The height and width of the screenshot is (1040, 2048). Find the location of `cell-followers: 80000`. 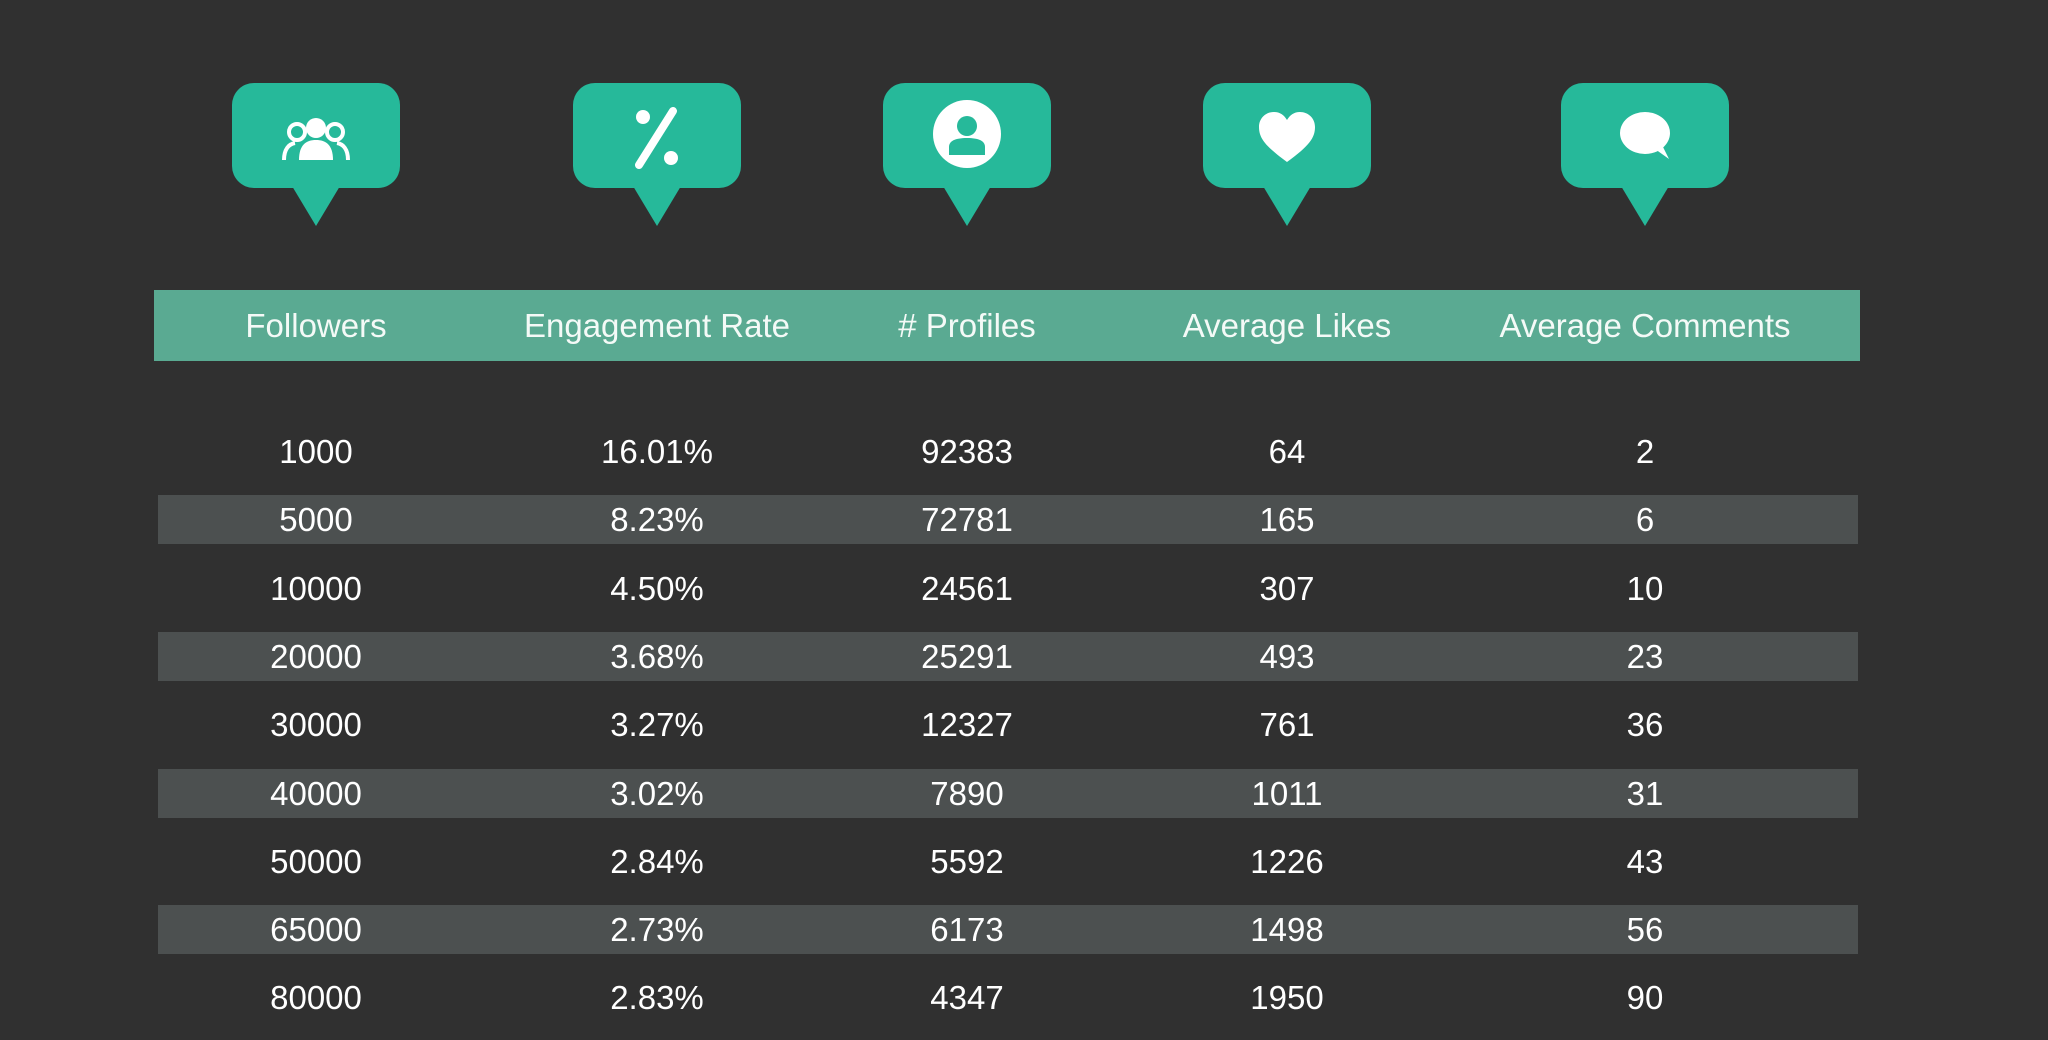

cell-followers: 80000 is located at coordinates (316, 998).